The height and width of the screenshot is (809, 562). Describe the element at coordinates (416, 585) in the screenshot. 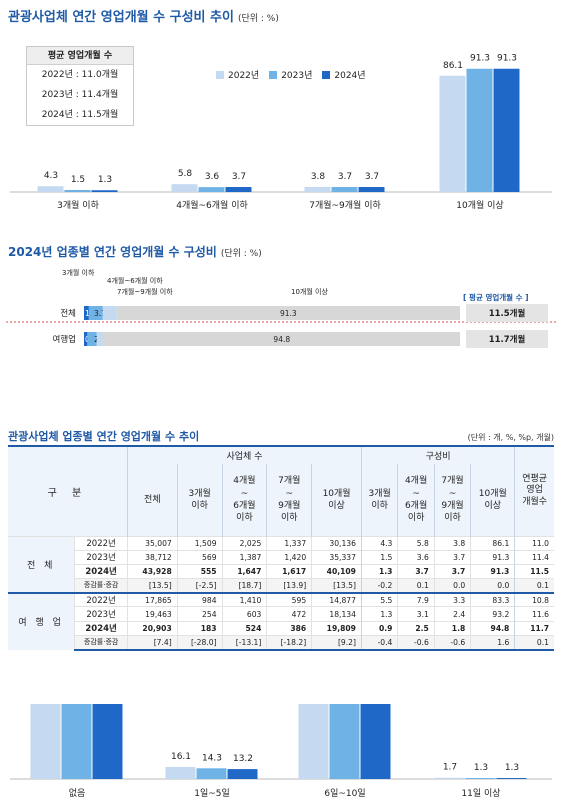

I see `table-cell: 0.1` at that location.